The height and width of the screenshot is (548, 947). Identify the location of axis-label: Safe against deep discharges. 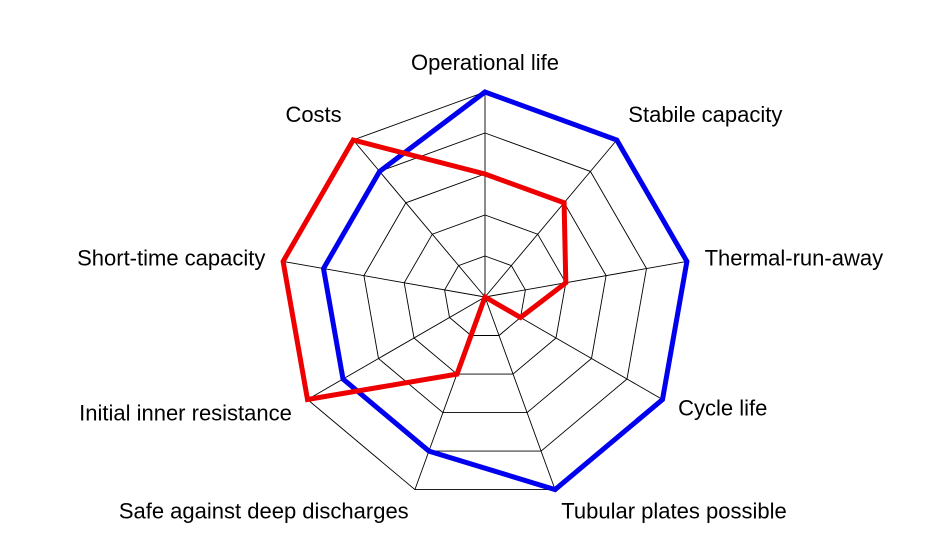
(264, 511).